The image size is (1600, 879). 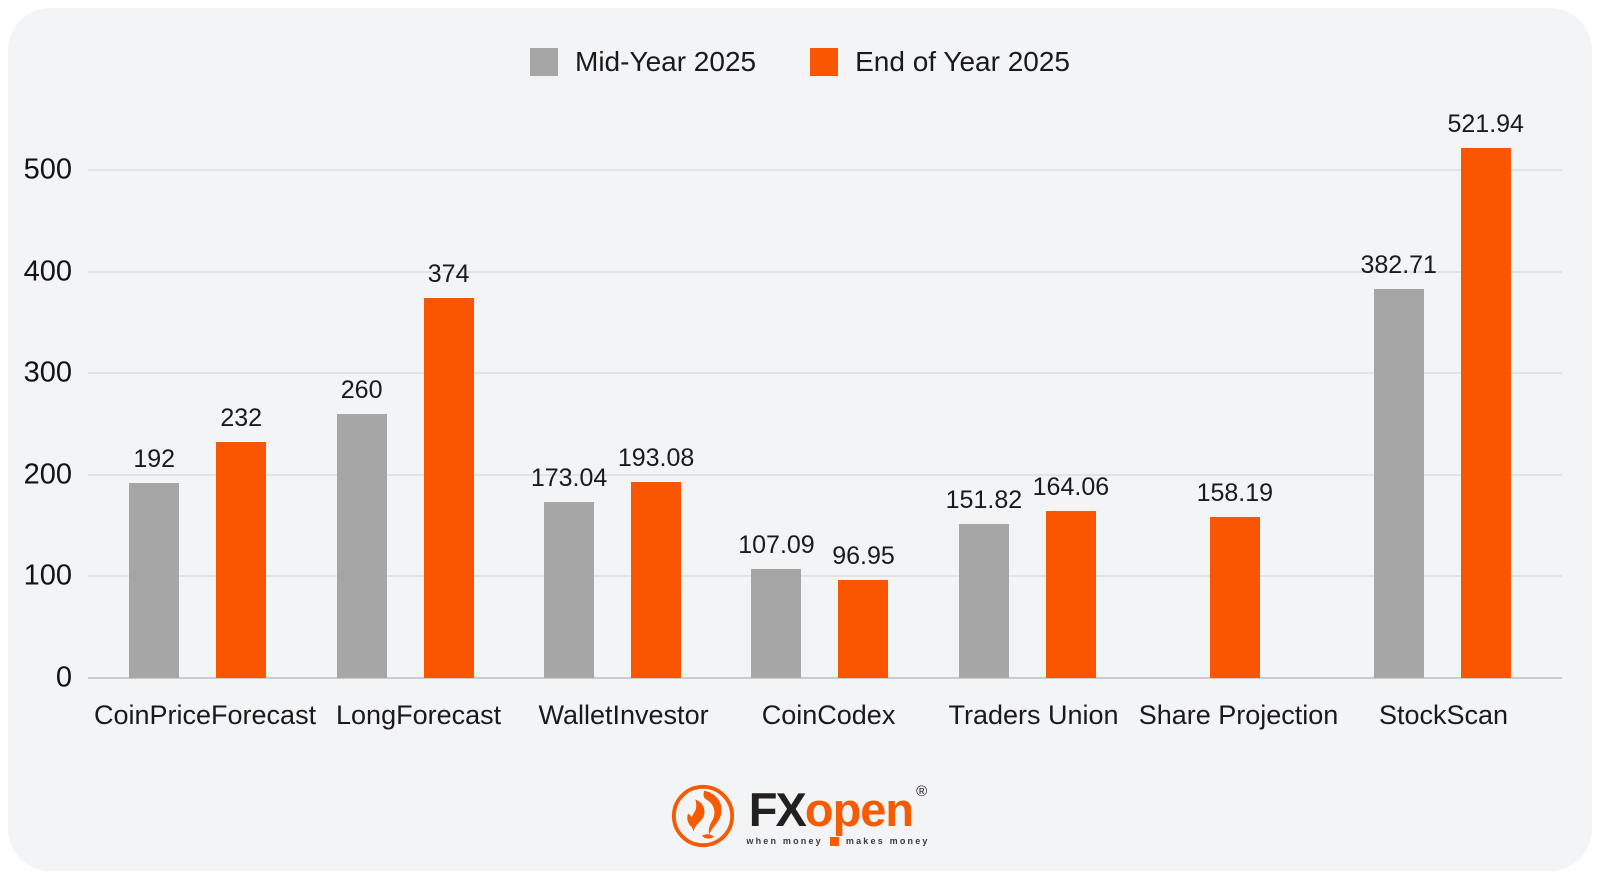 I want to click on legend-item: End of Year 2025, so click(x=940, y=62).